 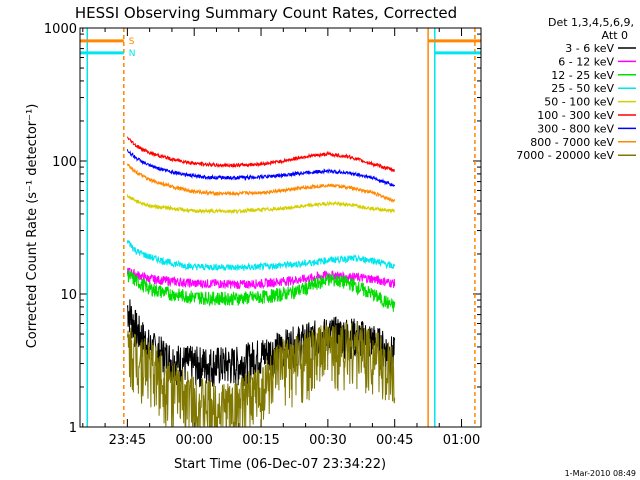 I want to click on legend-entry-label: 3 - 6 keV, so click(x=589, y=48).